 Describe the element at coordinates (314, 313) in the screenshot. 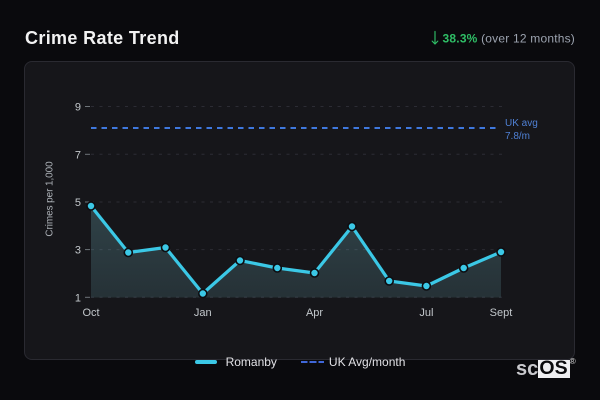

I see `svg-text: Apr` at that location.